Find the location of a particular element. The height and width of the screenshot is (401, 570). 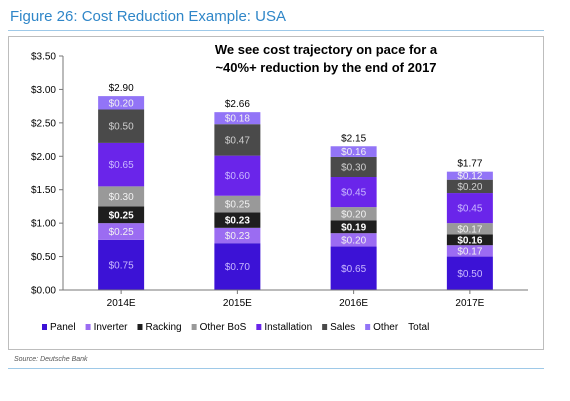

y-tick-label: $0.50 is located at coordinates (43, 257).